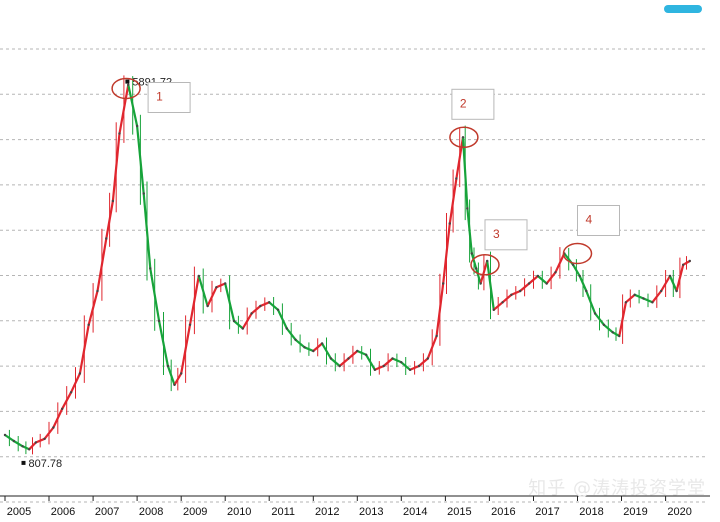 The image size is (720, 522). Describe the element at coordinates (463, 103) in the screenshot. I see `annotation-label: 2` at that location.